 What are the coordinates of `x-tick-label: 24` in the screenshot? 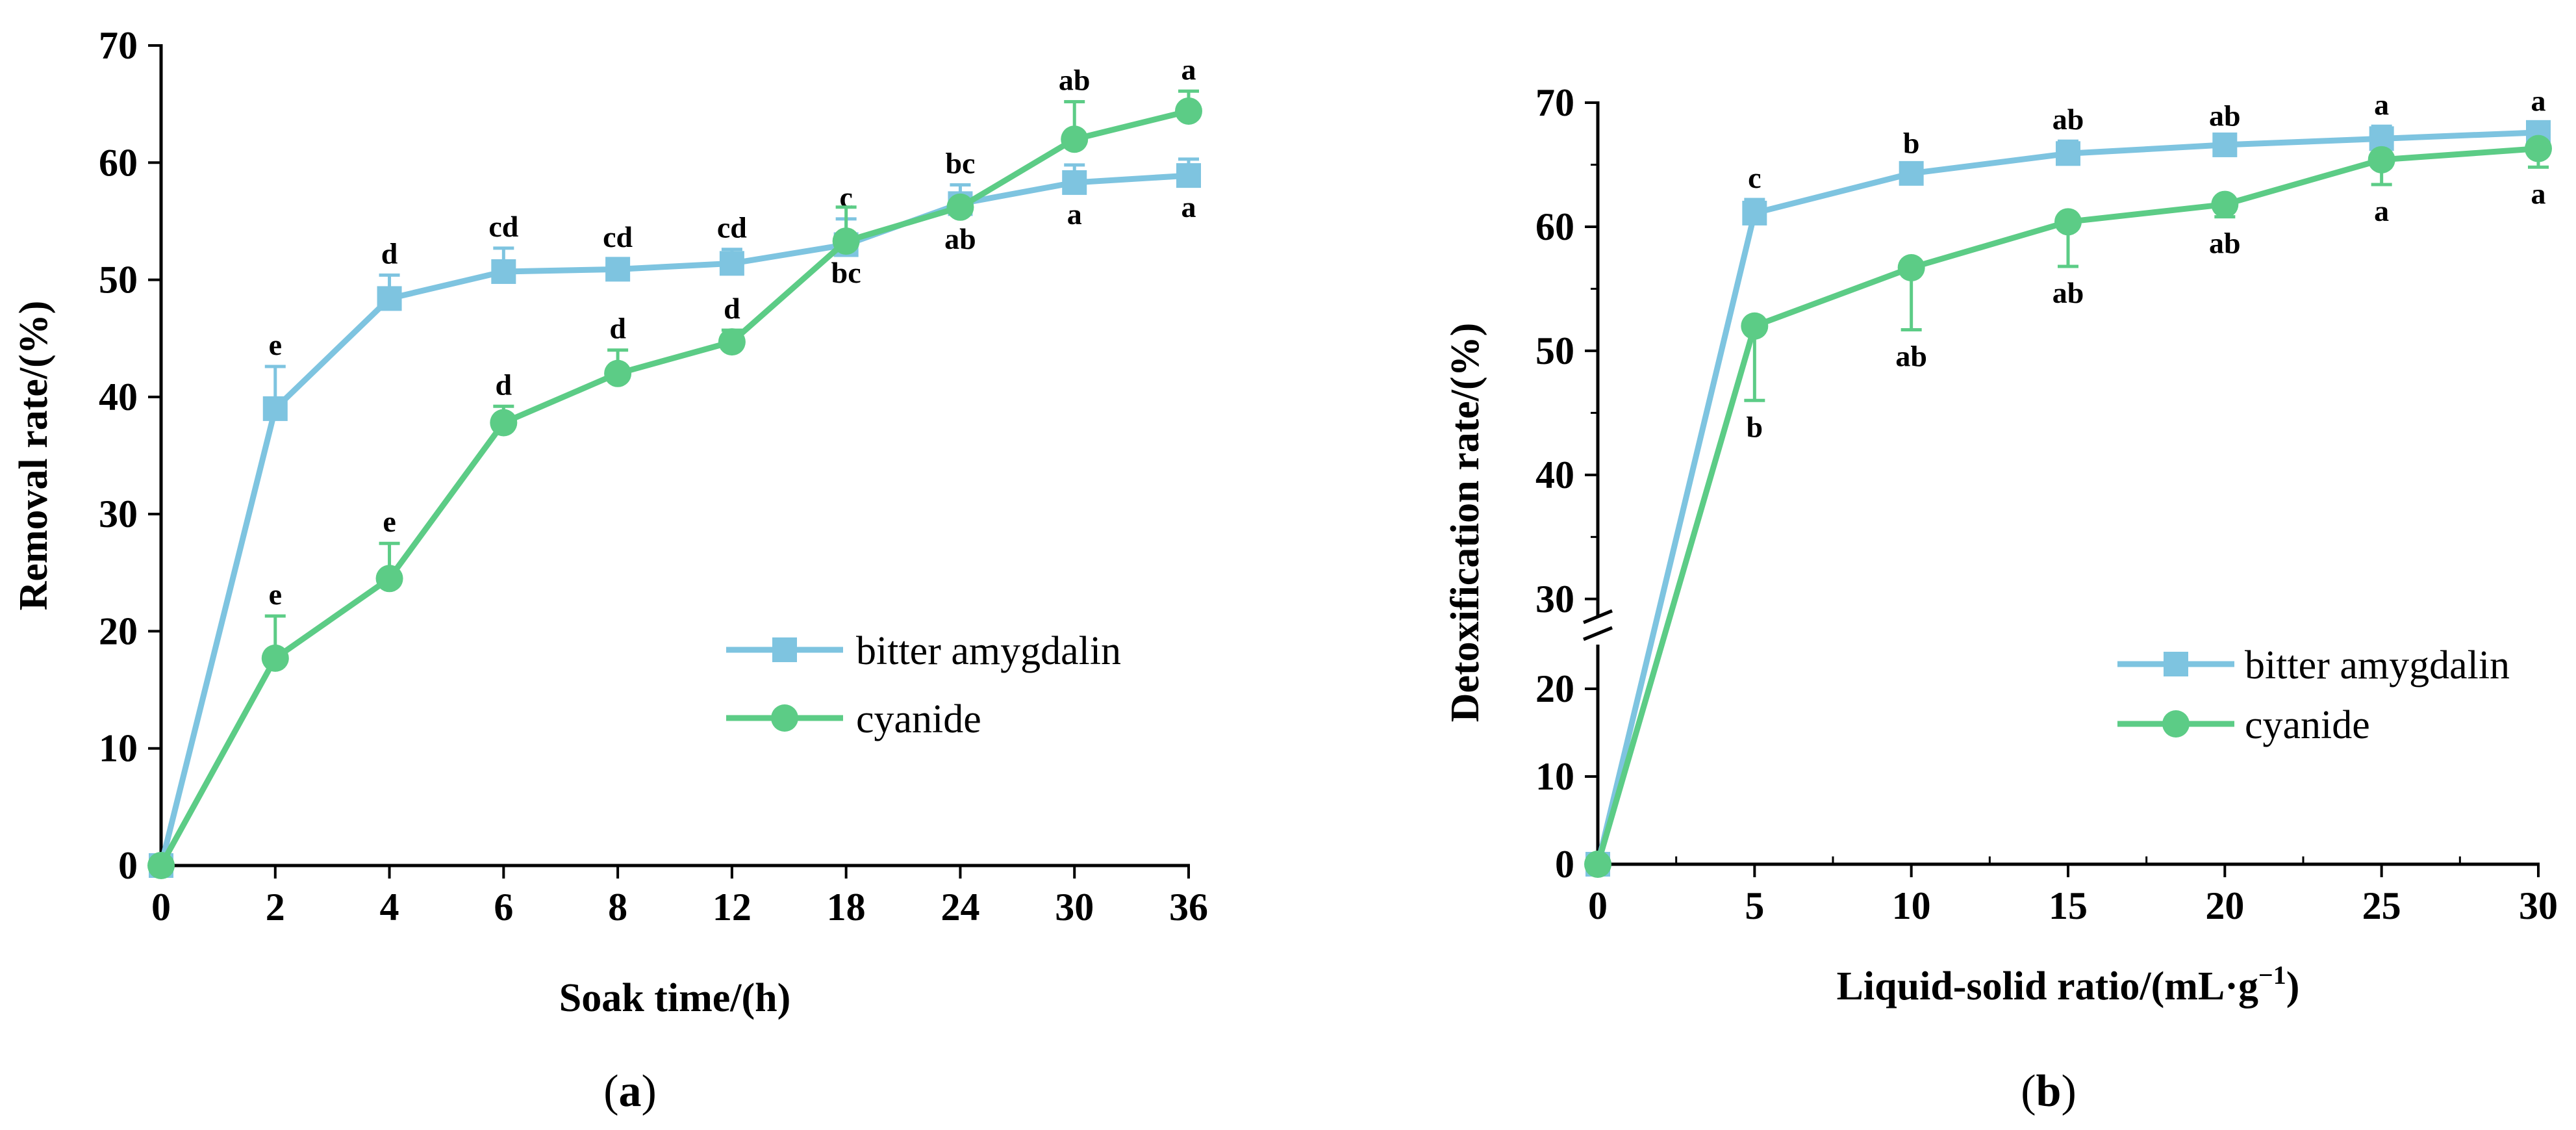 It's located at (960, 907).